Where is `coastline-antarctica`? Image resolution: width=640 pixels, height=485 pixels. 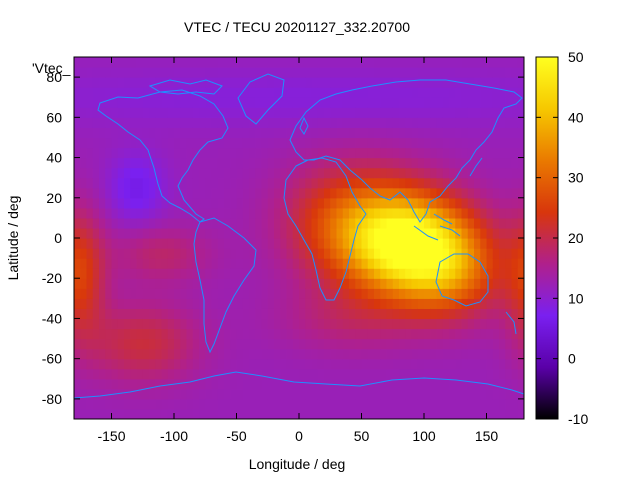 coastline-antarctica is located at coordinates (299, 395).